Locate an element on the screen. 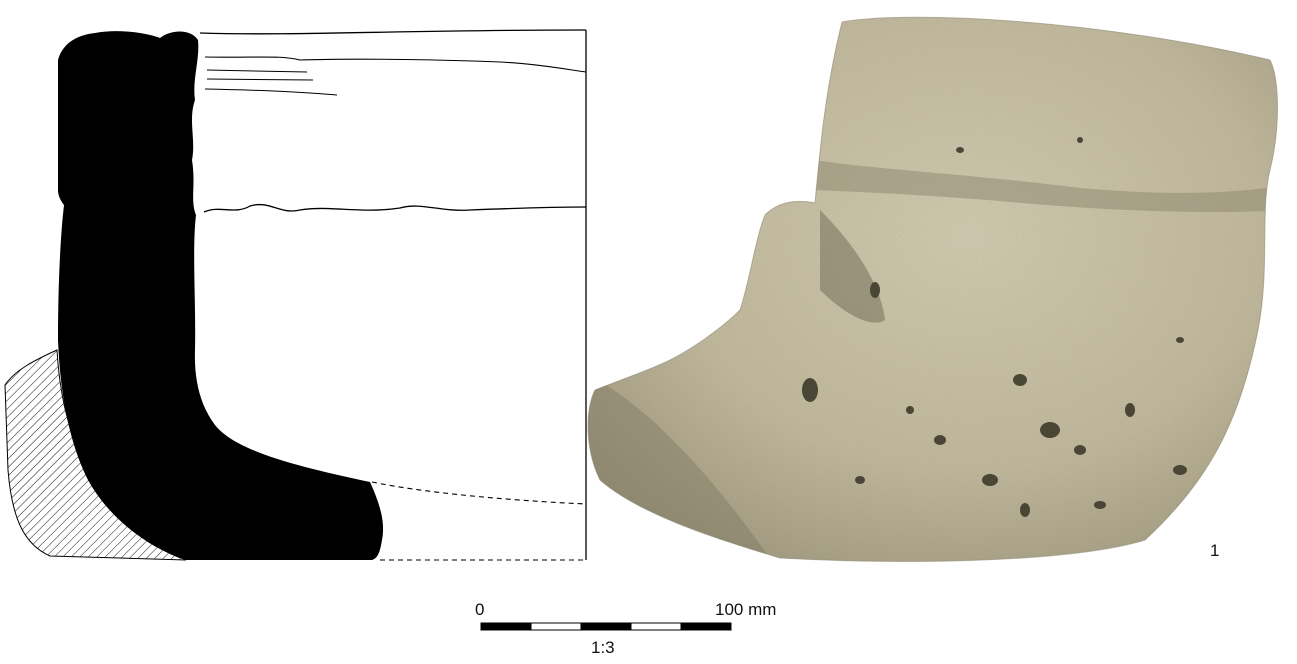 The height and width of the screenshot is (664, 1297). band-line is located at coordinates (395, 208).